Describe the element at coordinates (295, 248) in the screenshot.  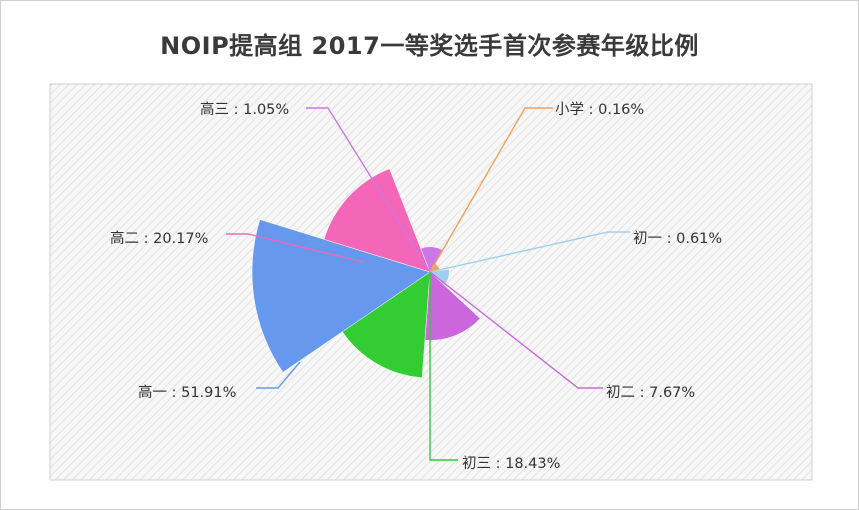
I see `leader-line-高二` at that location.